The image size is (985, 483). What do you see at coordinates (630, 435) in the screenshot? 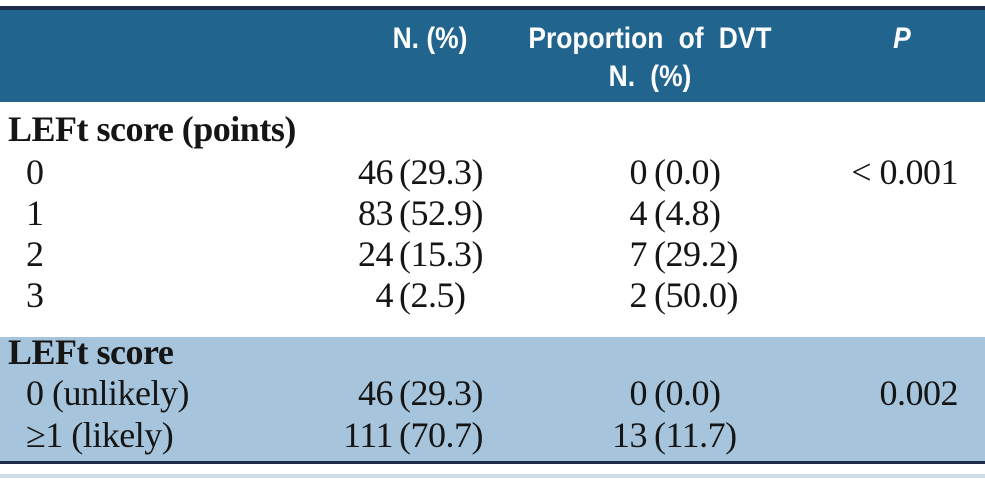
I see `dvt-count: 13` at bounding box center [630, 435].